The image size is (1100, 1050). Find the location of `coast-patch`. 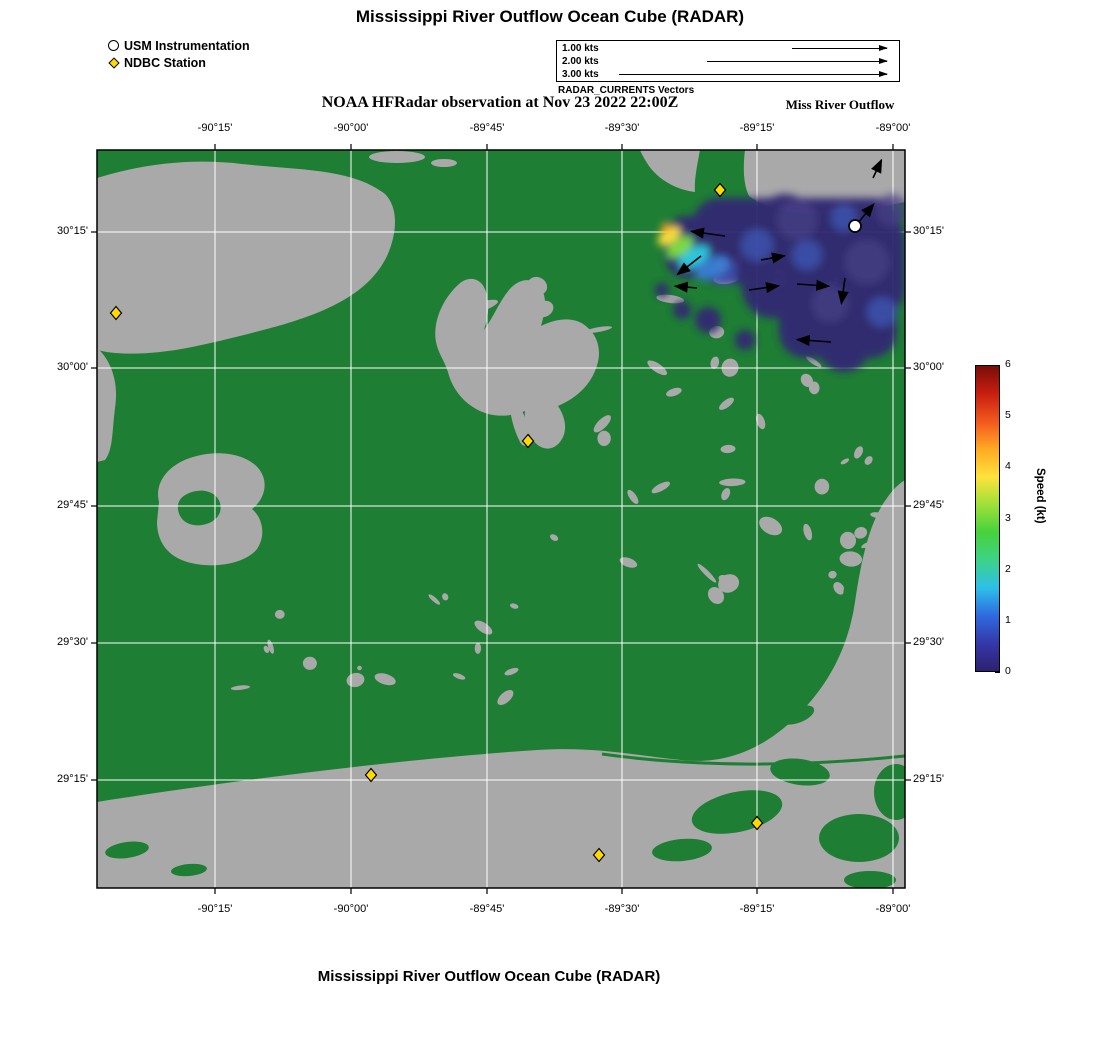

coast-patch is located at coordinates (127, 850).